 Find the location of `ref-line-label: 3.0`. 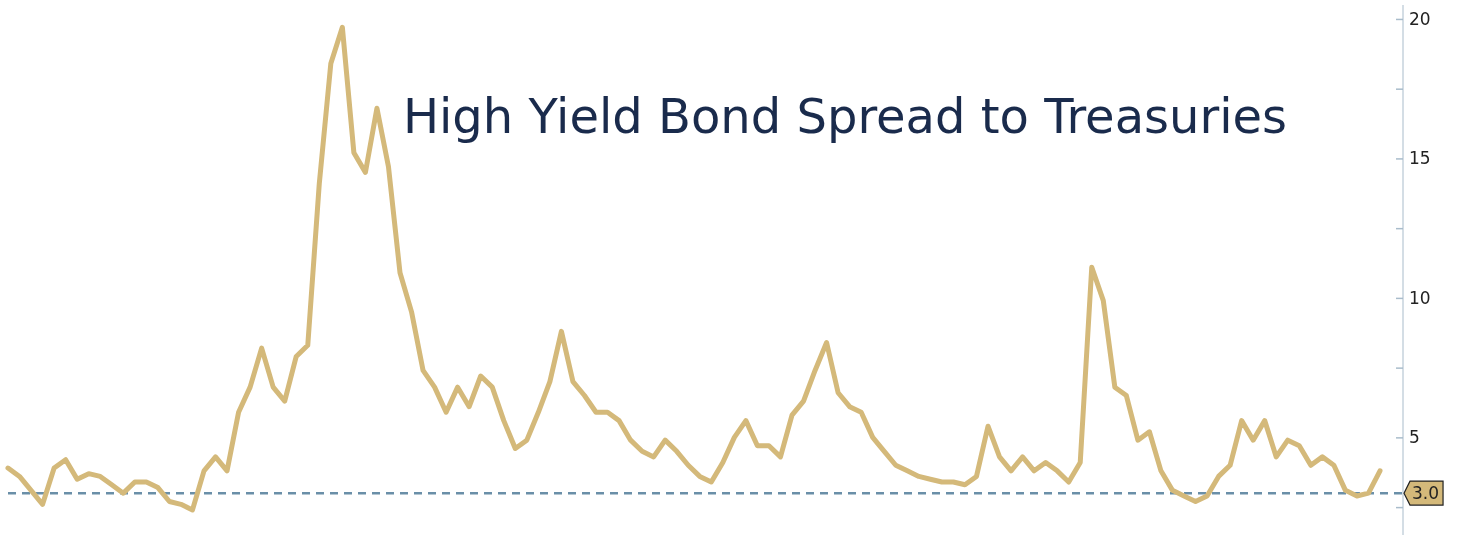

ref-line-label: 3.0 is located at coordinates (1426, 493).